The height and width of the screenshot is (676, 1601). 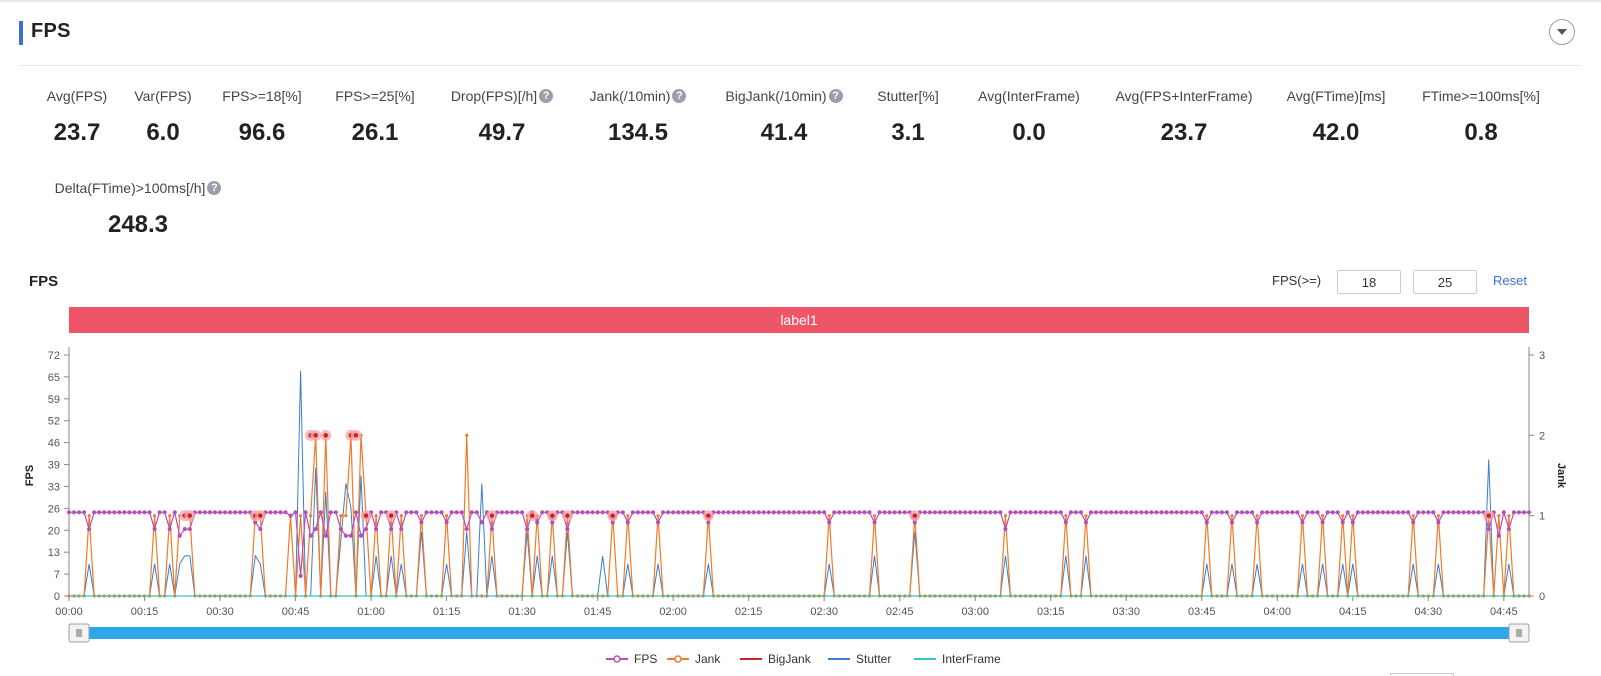 I want to click on collapse-button, so click(x=1562, y=32).